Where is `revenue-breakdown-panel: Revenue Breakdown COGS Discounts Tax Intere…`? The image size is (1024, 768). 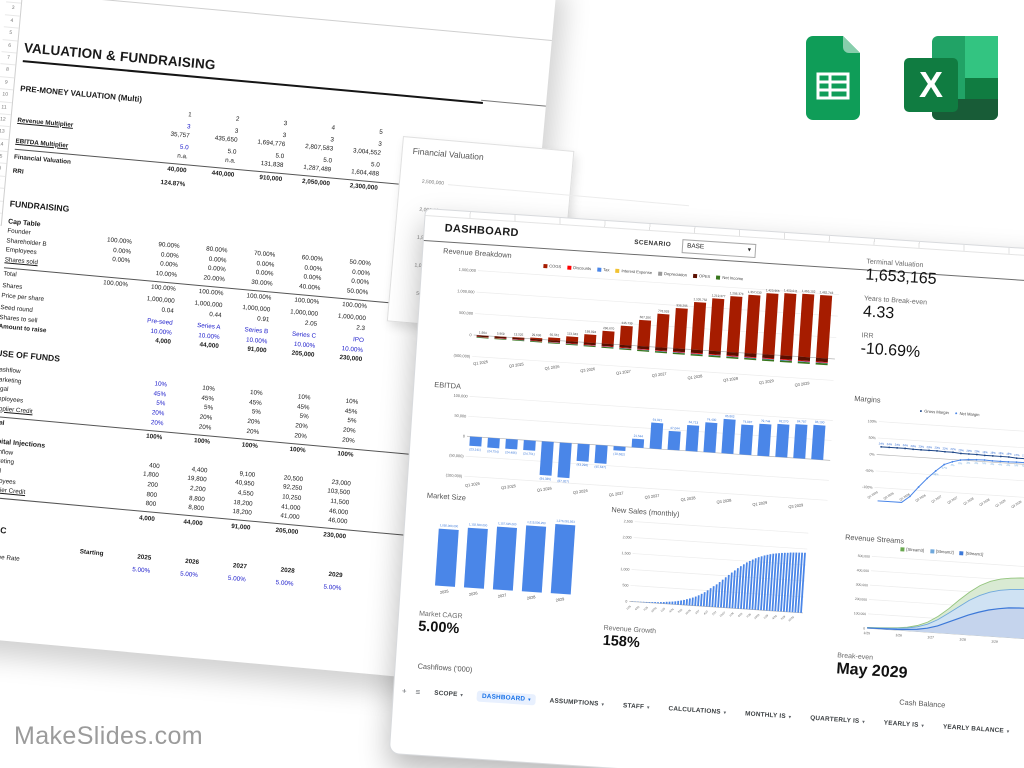 revenue-breakdown-panel: Revenue Breakdown COGS Discounts Tax Intere… is located at coordinates (639, 321).